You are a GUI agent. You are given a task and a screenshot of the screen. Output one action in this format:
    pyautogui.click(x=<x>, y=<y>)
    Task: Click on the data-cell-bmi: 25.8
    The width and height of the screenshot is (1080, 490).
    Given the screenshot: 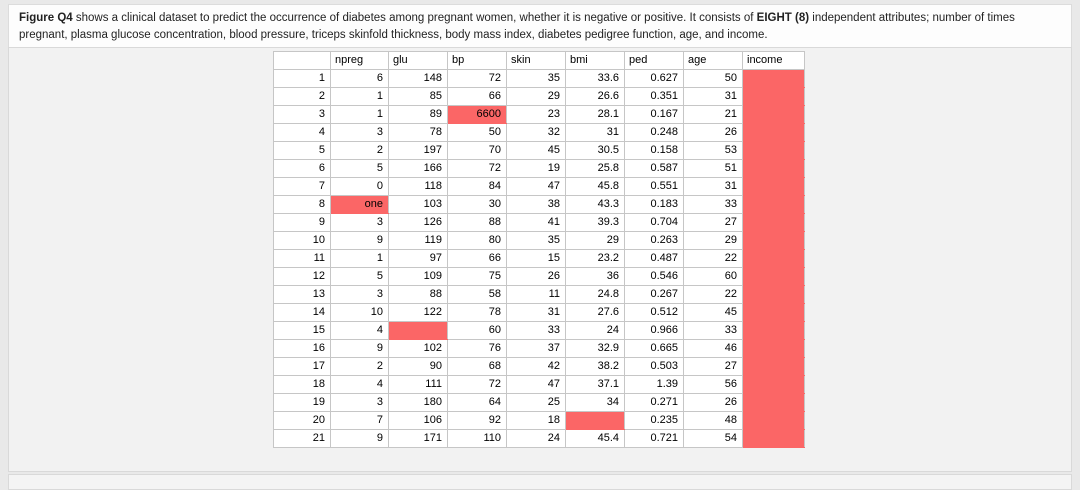 What is the action you would take?
    pyautogui.click(x=595, y=168)
    